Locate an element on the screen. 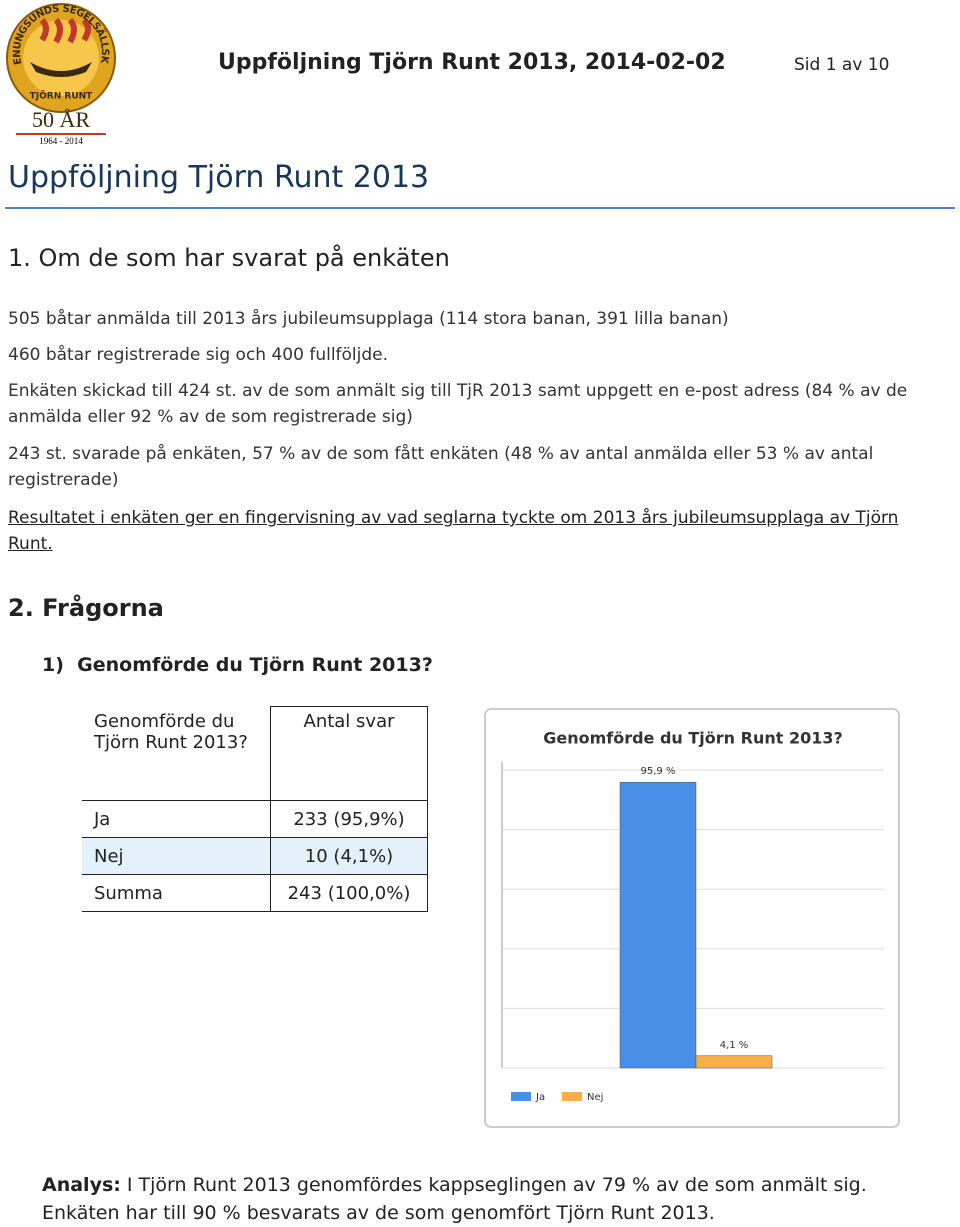  data-label: 4,1 % is located at coordinates (734, 1045).